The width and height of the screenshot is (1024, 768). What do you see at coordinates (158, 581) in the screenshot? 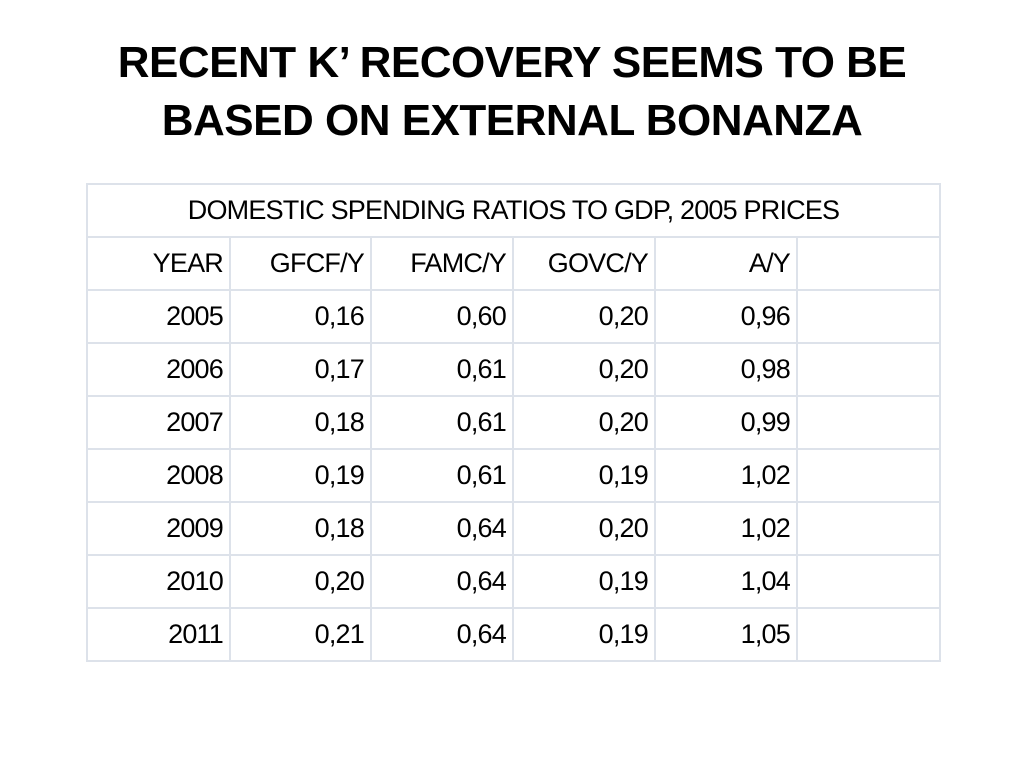
I see `table-cell: 2010` at bounding box center [158, 581].